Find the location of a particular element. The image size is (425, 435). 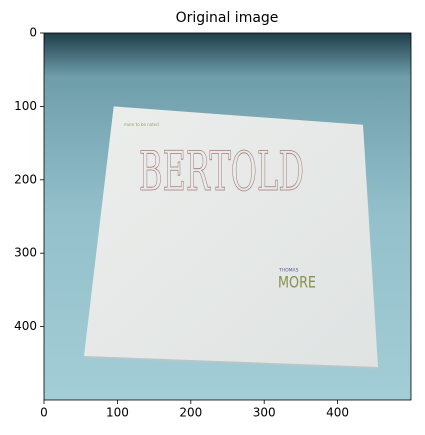

handwriting: BERTOLD is located at coordinates (221, 171).